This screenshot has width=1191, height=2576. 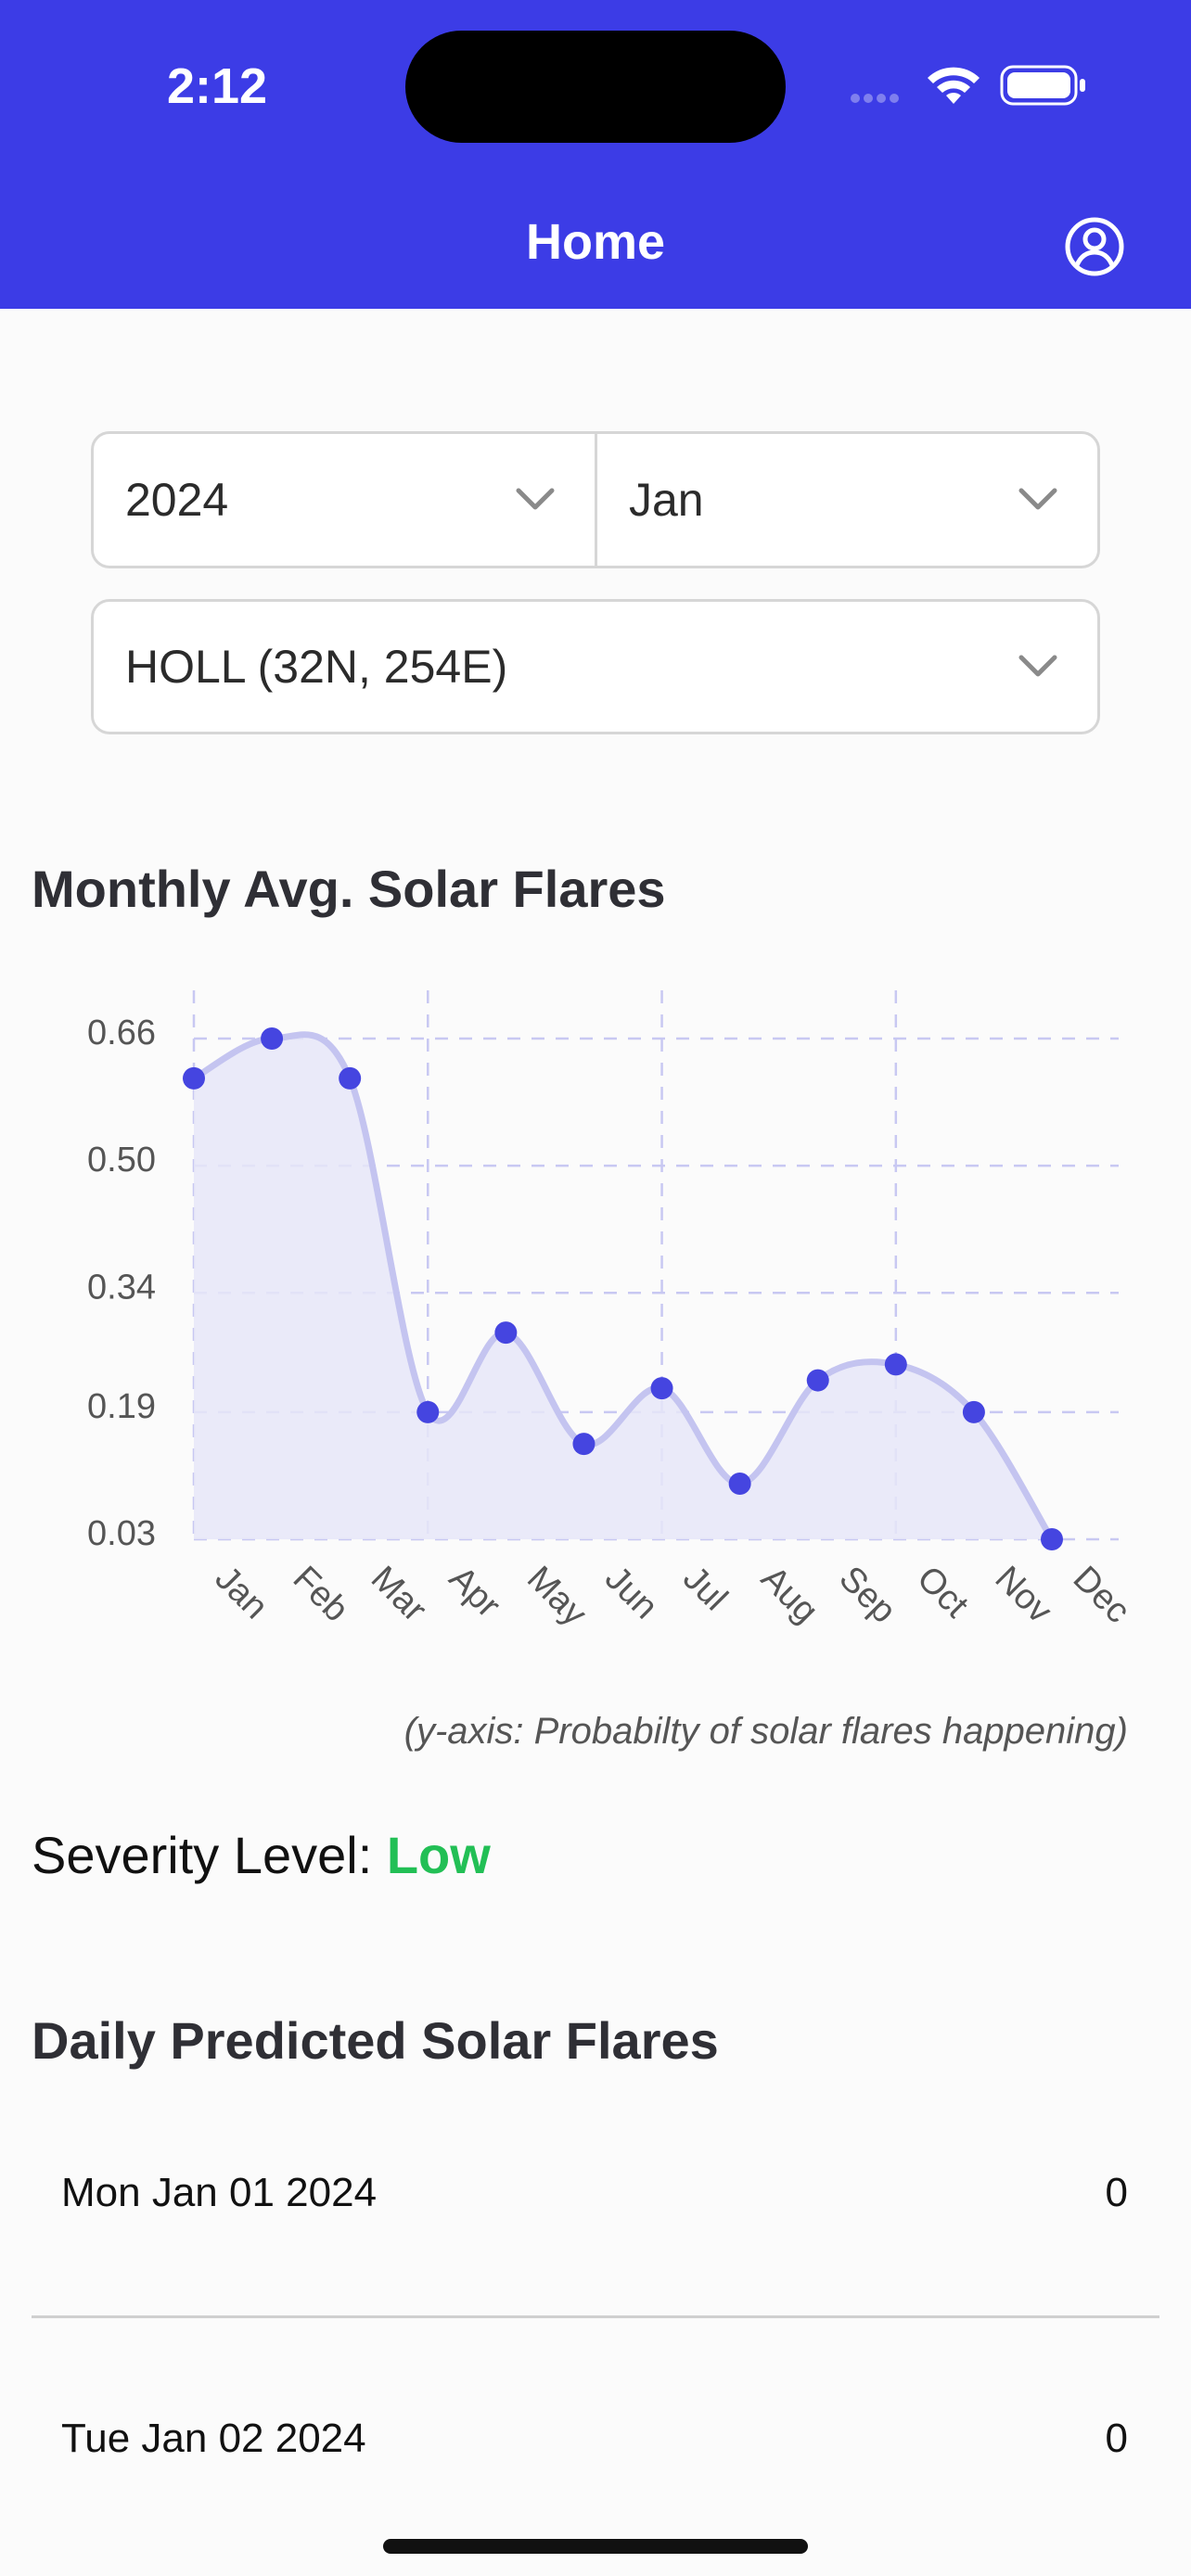 What do you see at coordinates (321, 1594) in the screenshot?
I see `x-tick-label: Feb` at bounding box center [321, 1594].